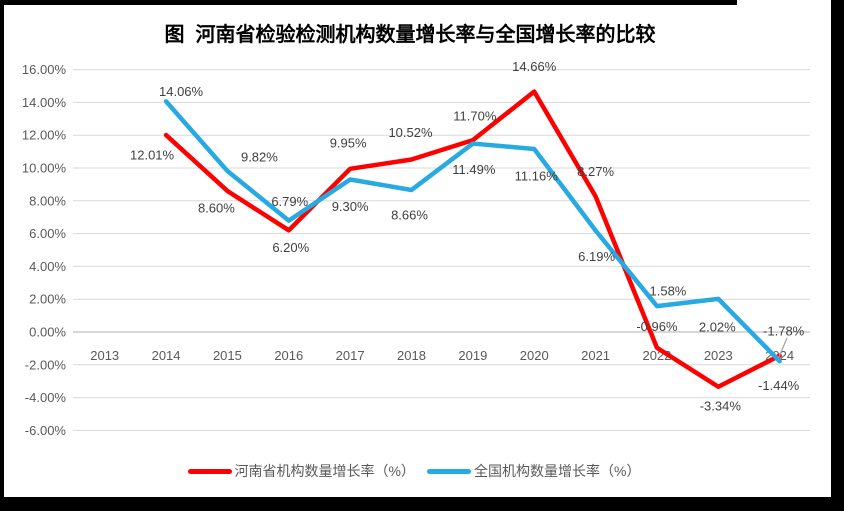  Describe the element at coordinates (227, 355) in the screenshot. I see `x-axis-tick-label: 2015` at that location.